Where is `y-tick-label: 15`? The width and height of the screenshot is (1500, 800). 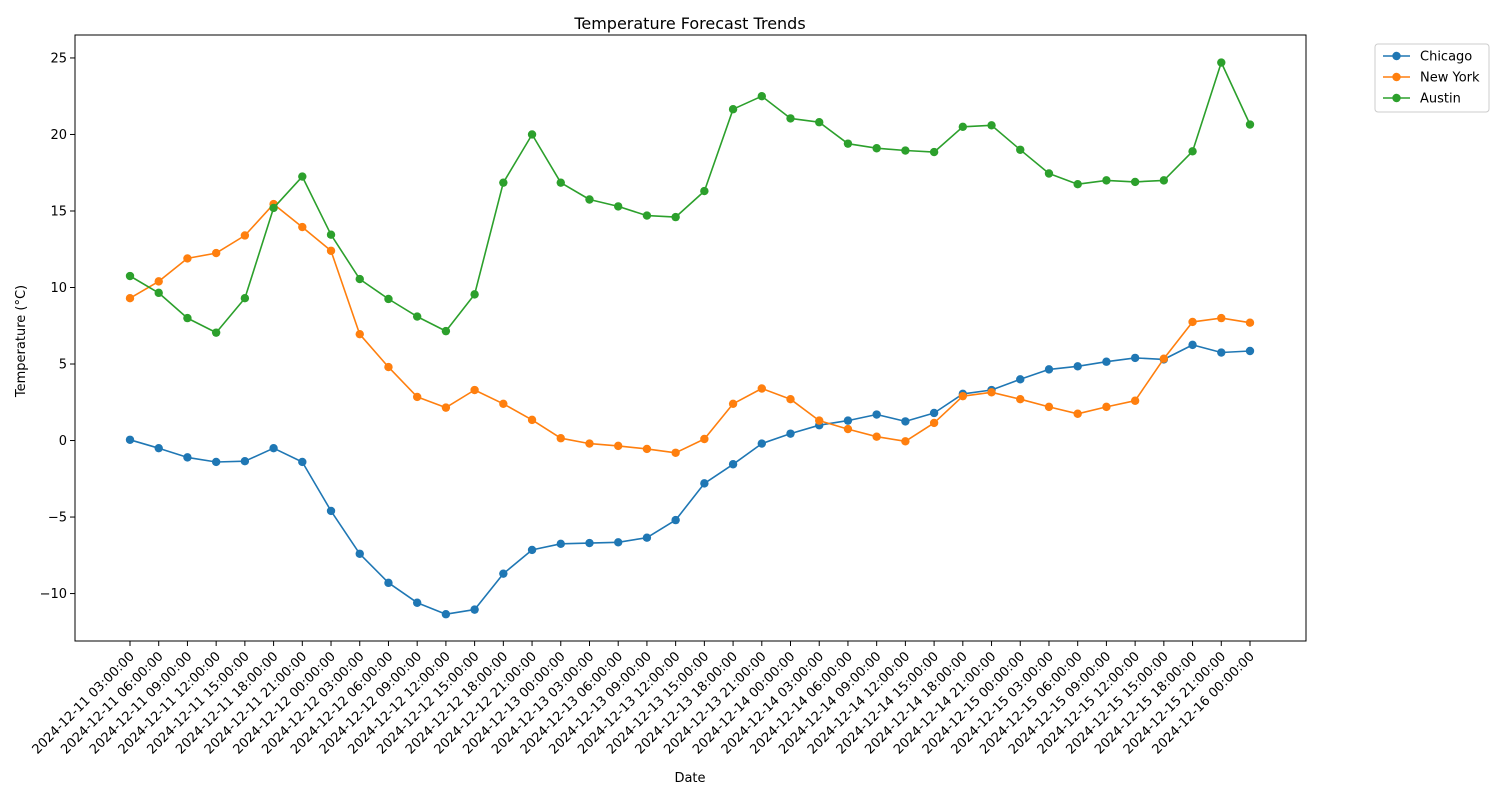 y-tick-label: 15 is located at coordinates (58, 211).